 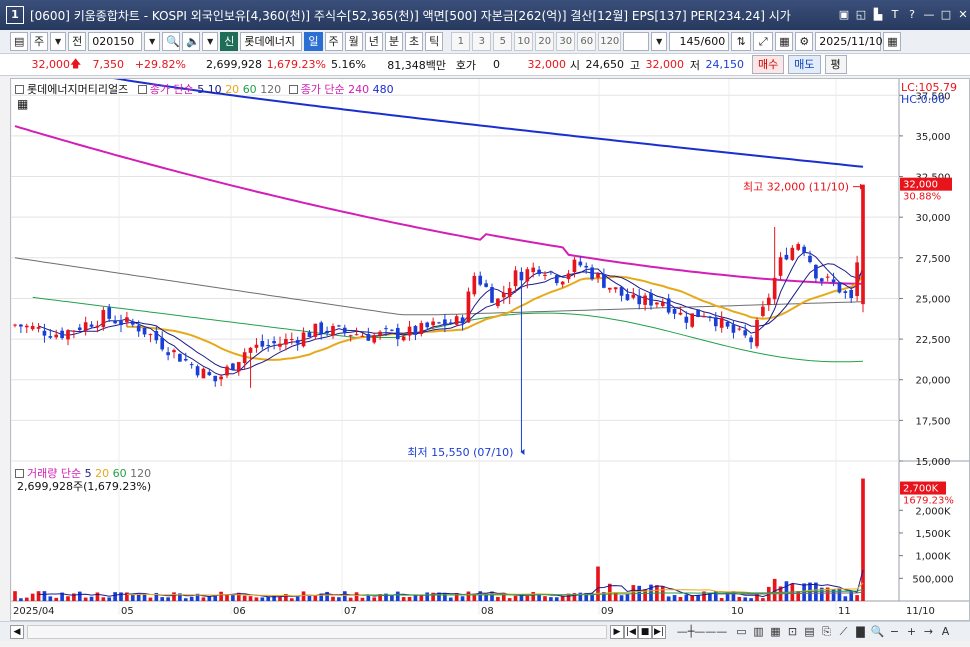 I want to click on scroll-left-icon: ◀, so click(x=17, y=631).